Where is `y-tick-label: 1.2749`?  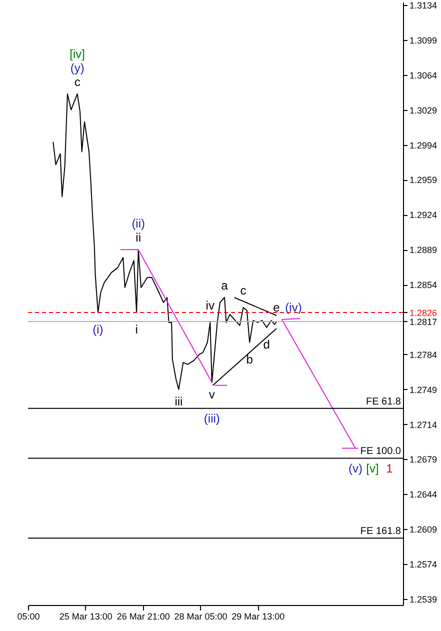
y-tick-label: 1.2749 is located at coordinates (424, 389).